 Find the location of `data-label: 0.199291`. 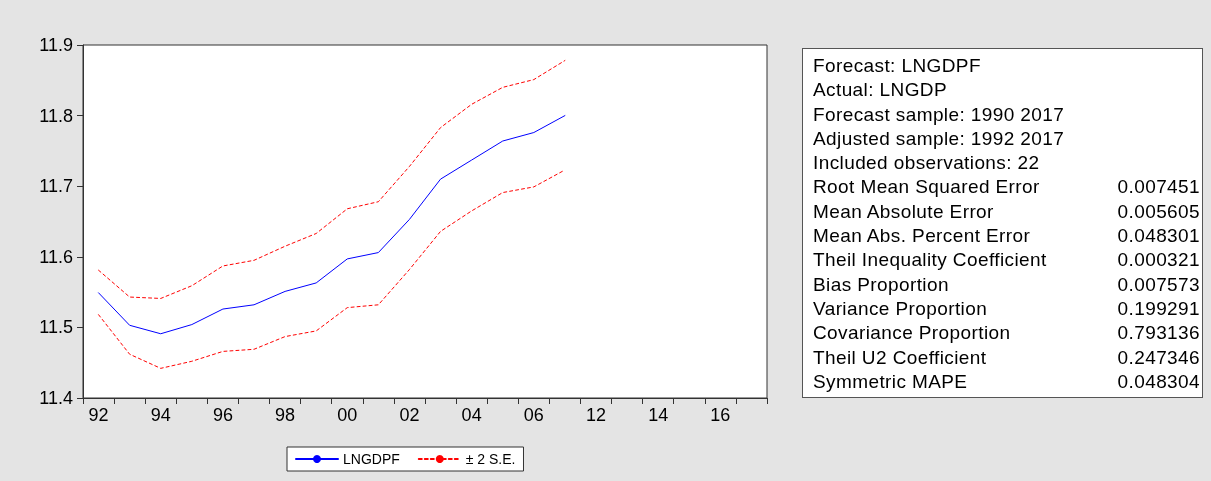

data-label: 0.199291 is located at coordinates (1158, 308).